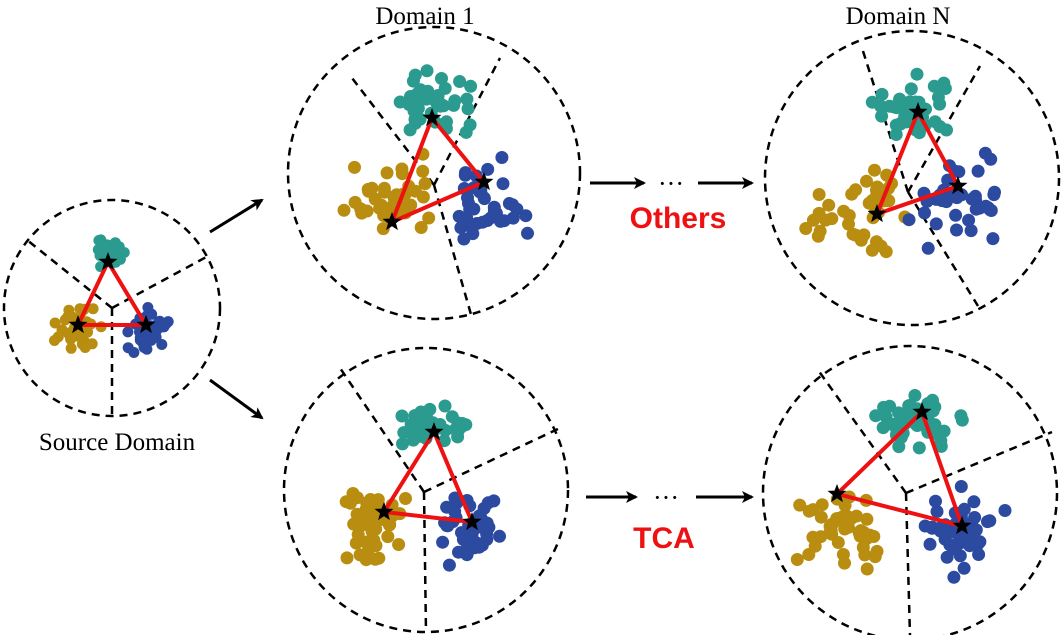  I want to click on domain-n-label: Domain N, so click(898, 16).